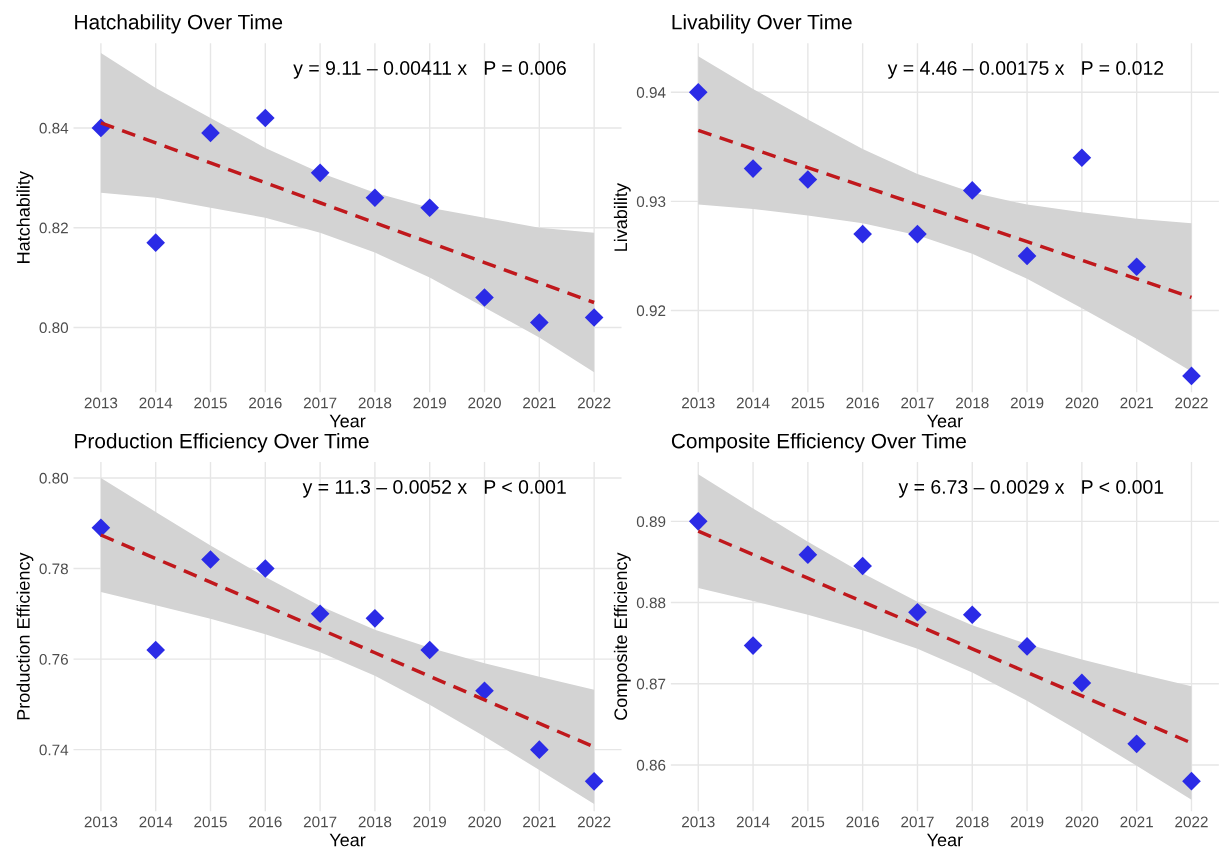  What do you see at coordinates (53, 659) in the screenshot?
I see `y-tick-label: 0.76` at bounding box center [53, 659].